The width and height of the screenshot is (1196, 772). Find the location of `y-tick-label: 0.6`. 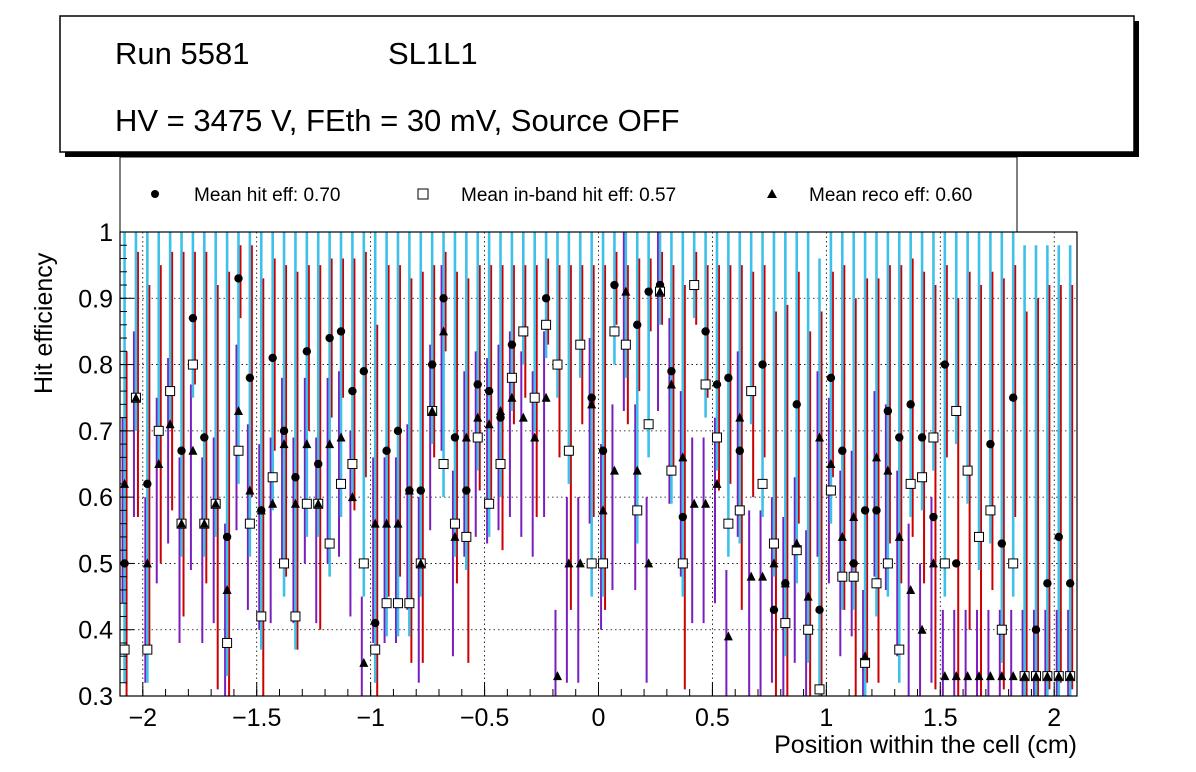

y-tick-label: 0.6 is located at coordinates (95, 498).